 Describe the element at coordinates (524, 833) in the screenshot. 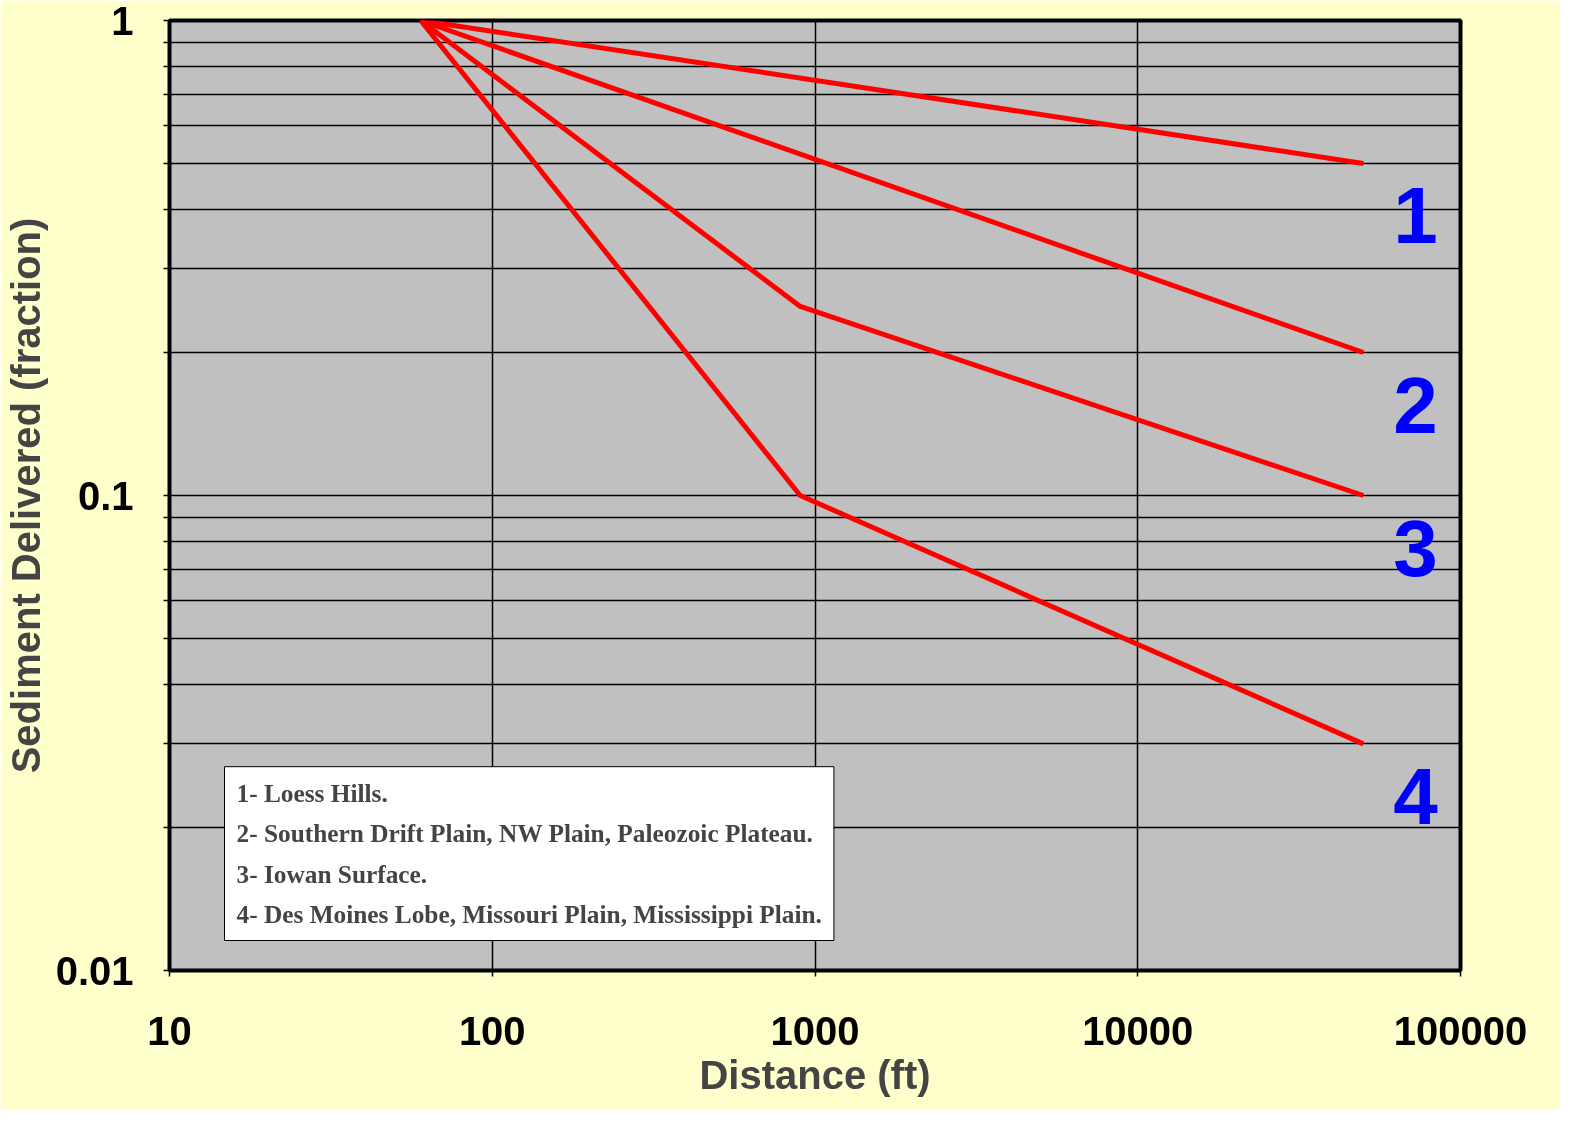

I see `annotation: 2- Southern Drift Plain, NW Plain, Paleozoic Plateau.` at that location.